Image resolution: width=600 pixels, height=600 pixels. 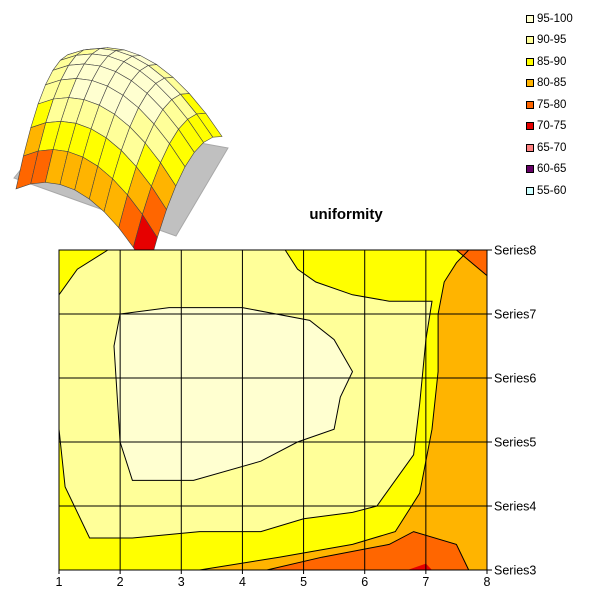 I want to click on legend-label: 70-75, so click(x=552, y=126).